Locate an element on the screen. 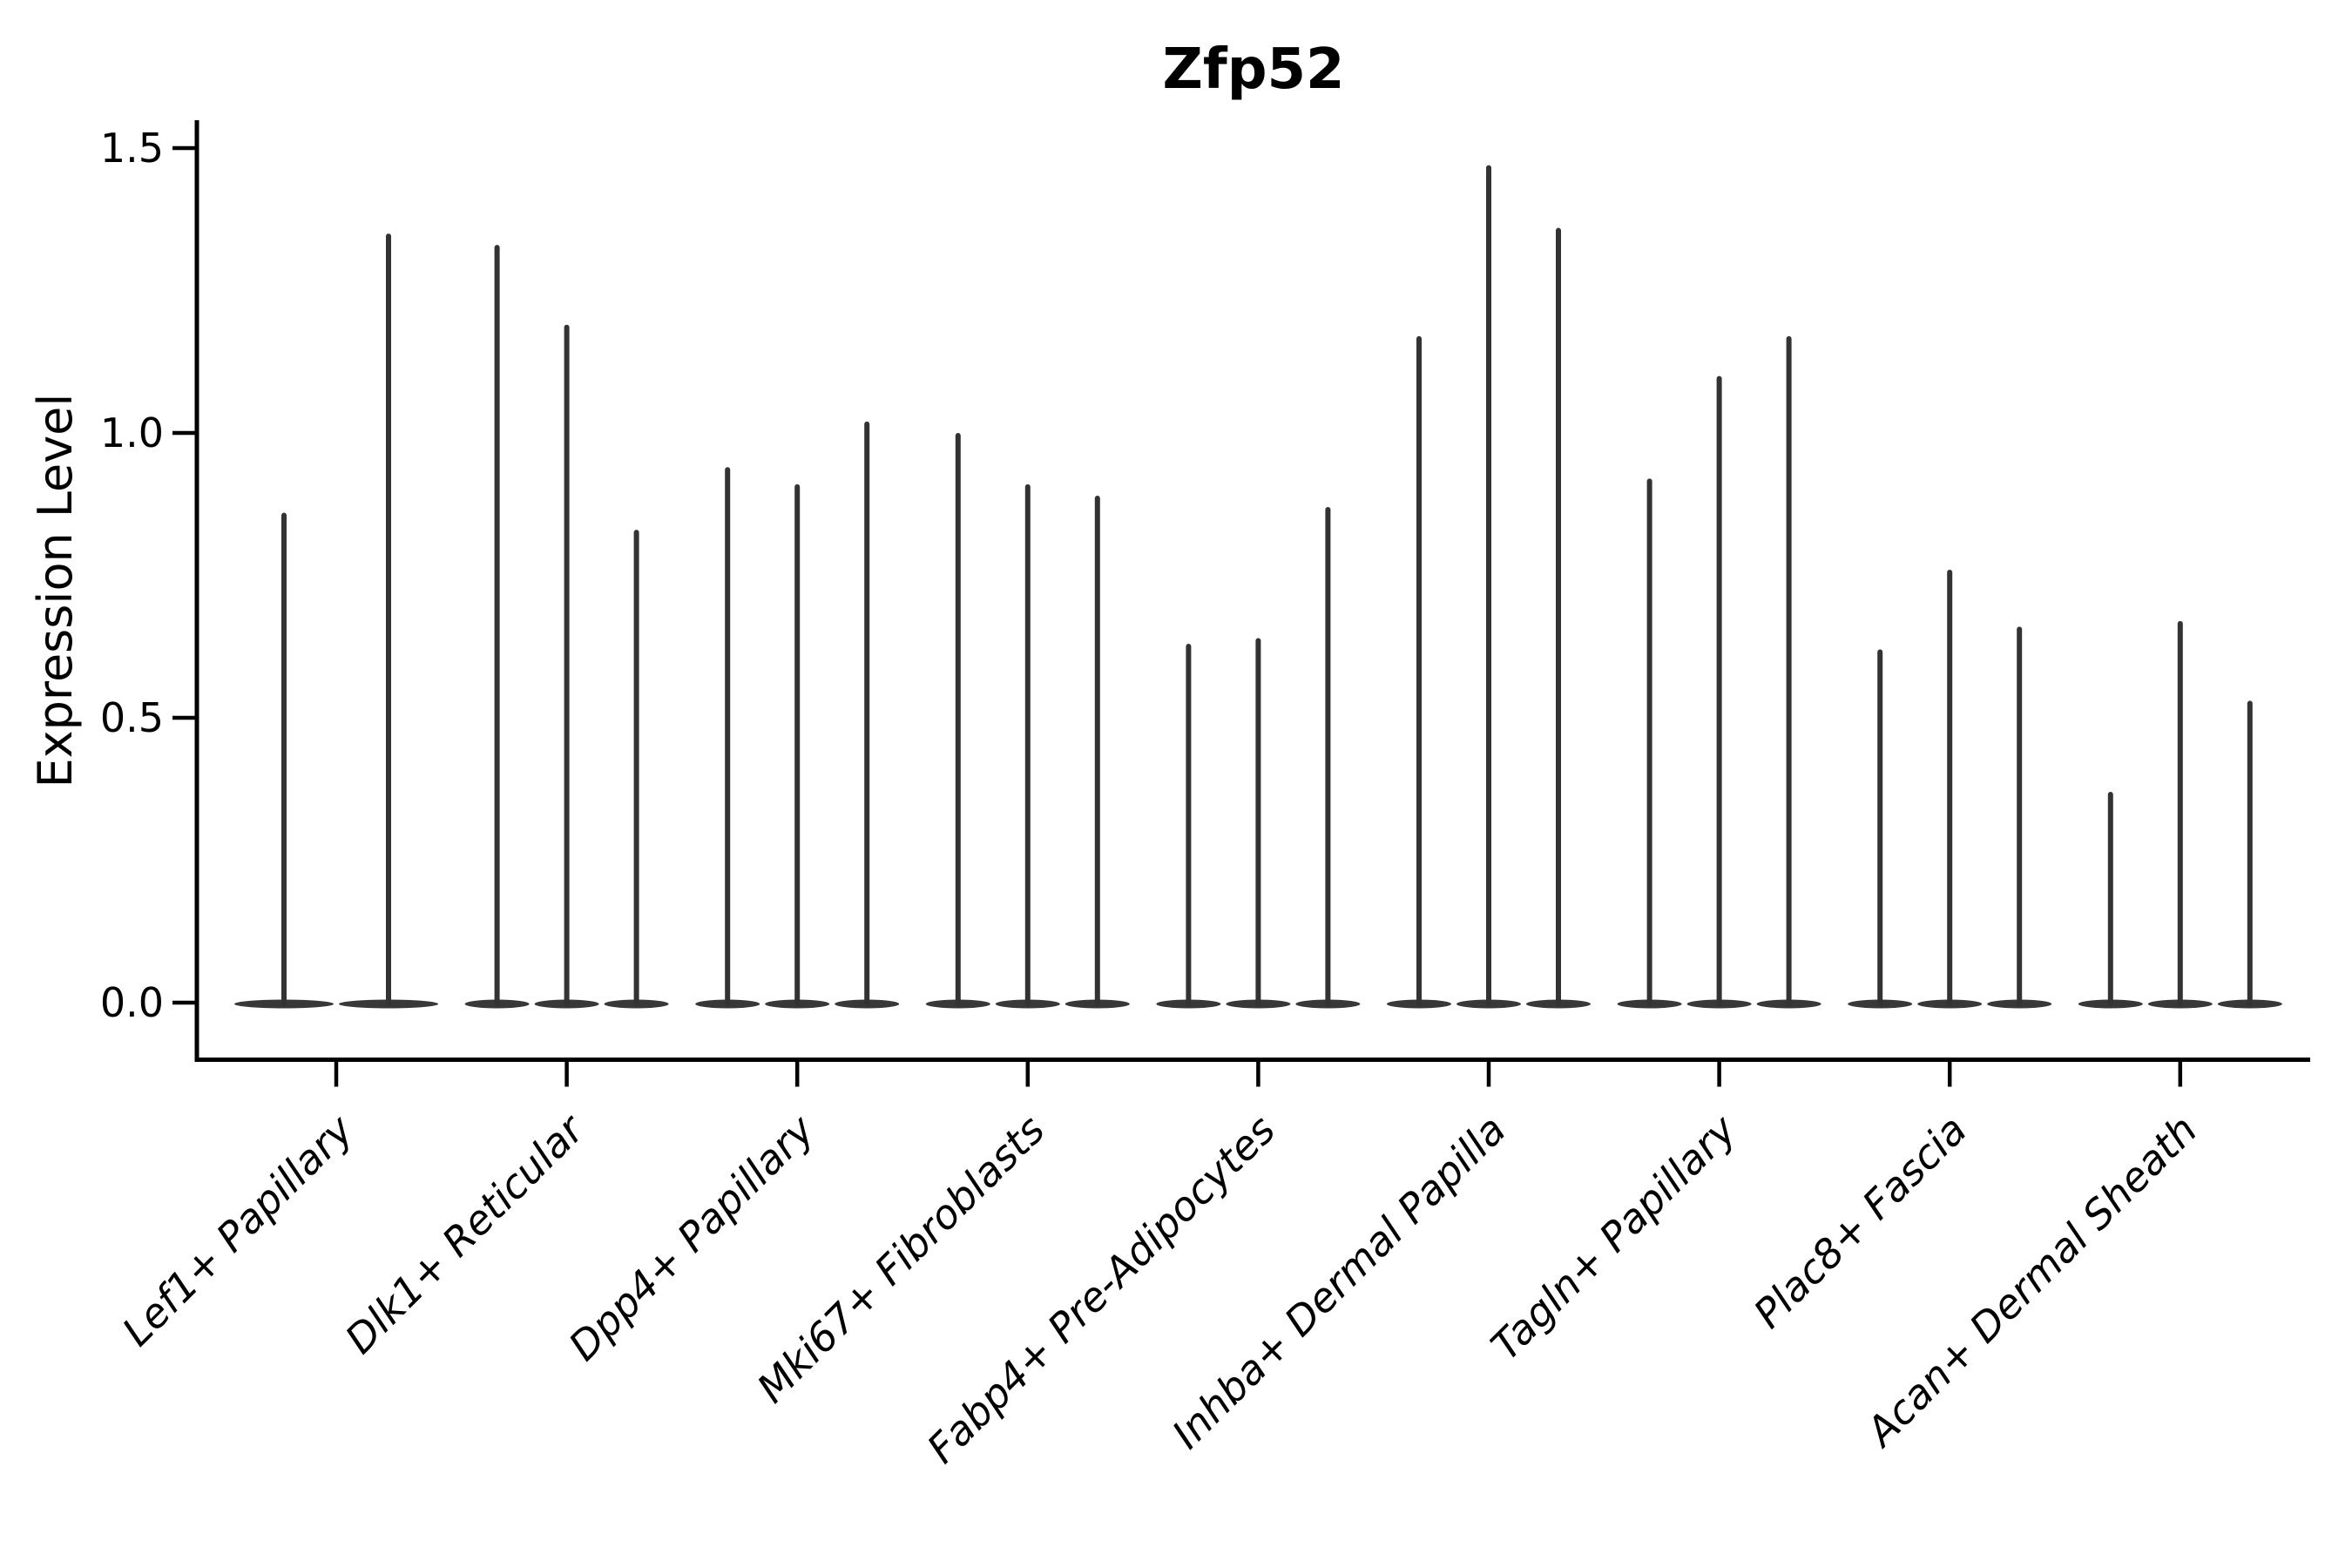 This screenshot has height=1568, width=2352. y-tick-labels: 0.0 0.5 1.0 1.5 is located at coordinates (132, 575).